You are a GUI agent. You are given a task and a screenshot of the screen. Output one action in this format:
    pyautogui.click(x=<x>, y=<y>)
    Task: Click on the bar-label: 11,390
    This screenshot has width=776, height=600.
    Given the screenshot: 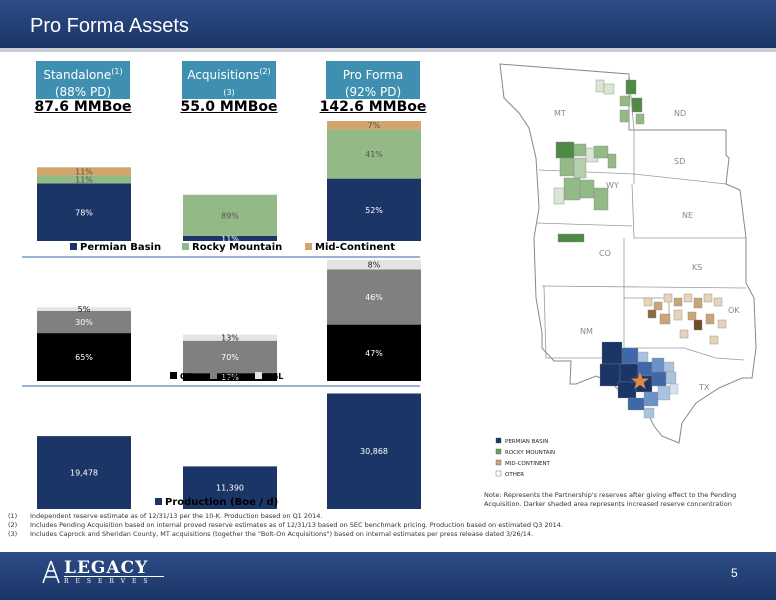 What is the action you would take?
    pyautogui.click(x=230, y=488)
    